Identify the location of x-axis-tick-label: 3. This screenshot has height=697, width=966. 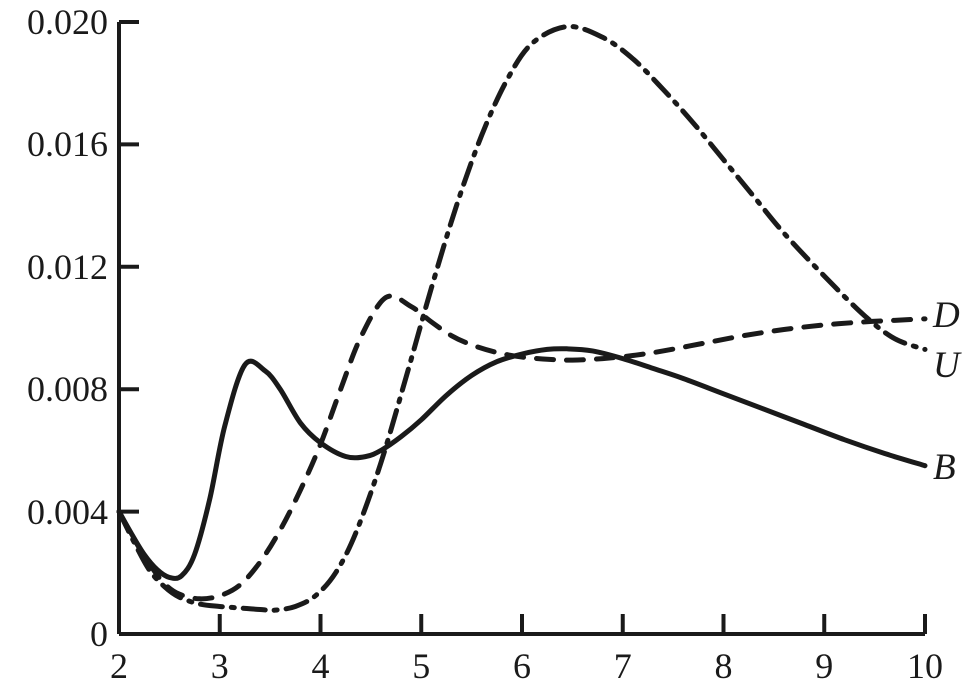
(219, 666).